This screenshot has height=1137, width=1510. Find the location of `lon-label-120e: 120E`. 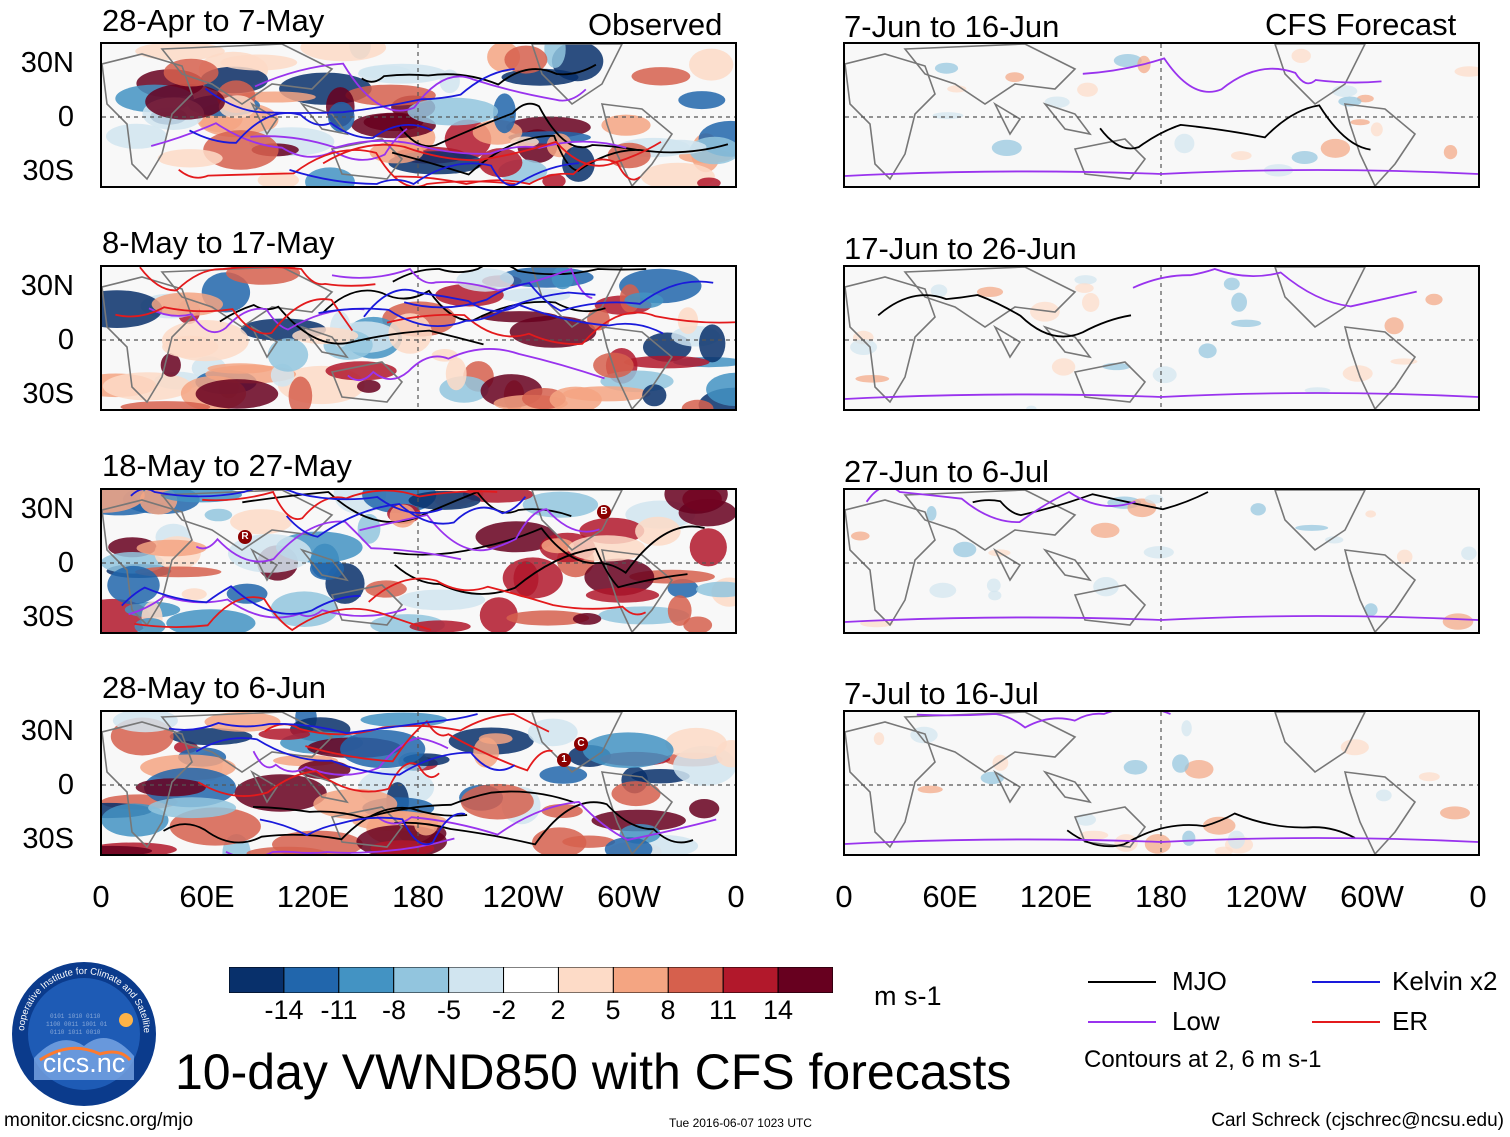

lon-label-120e: 120E is located at coordinates (1056, 896).